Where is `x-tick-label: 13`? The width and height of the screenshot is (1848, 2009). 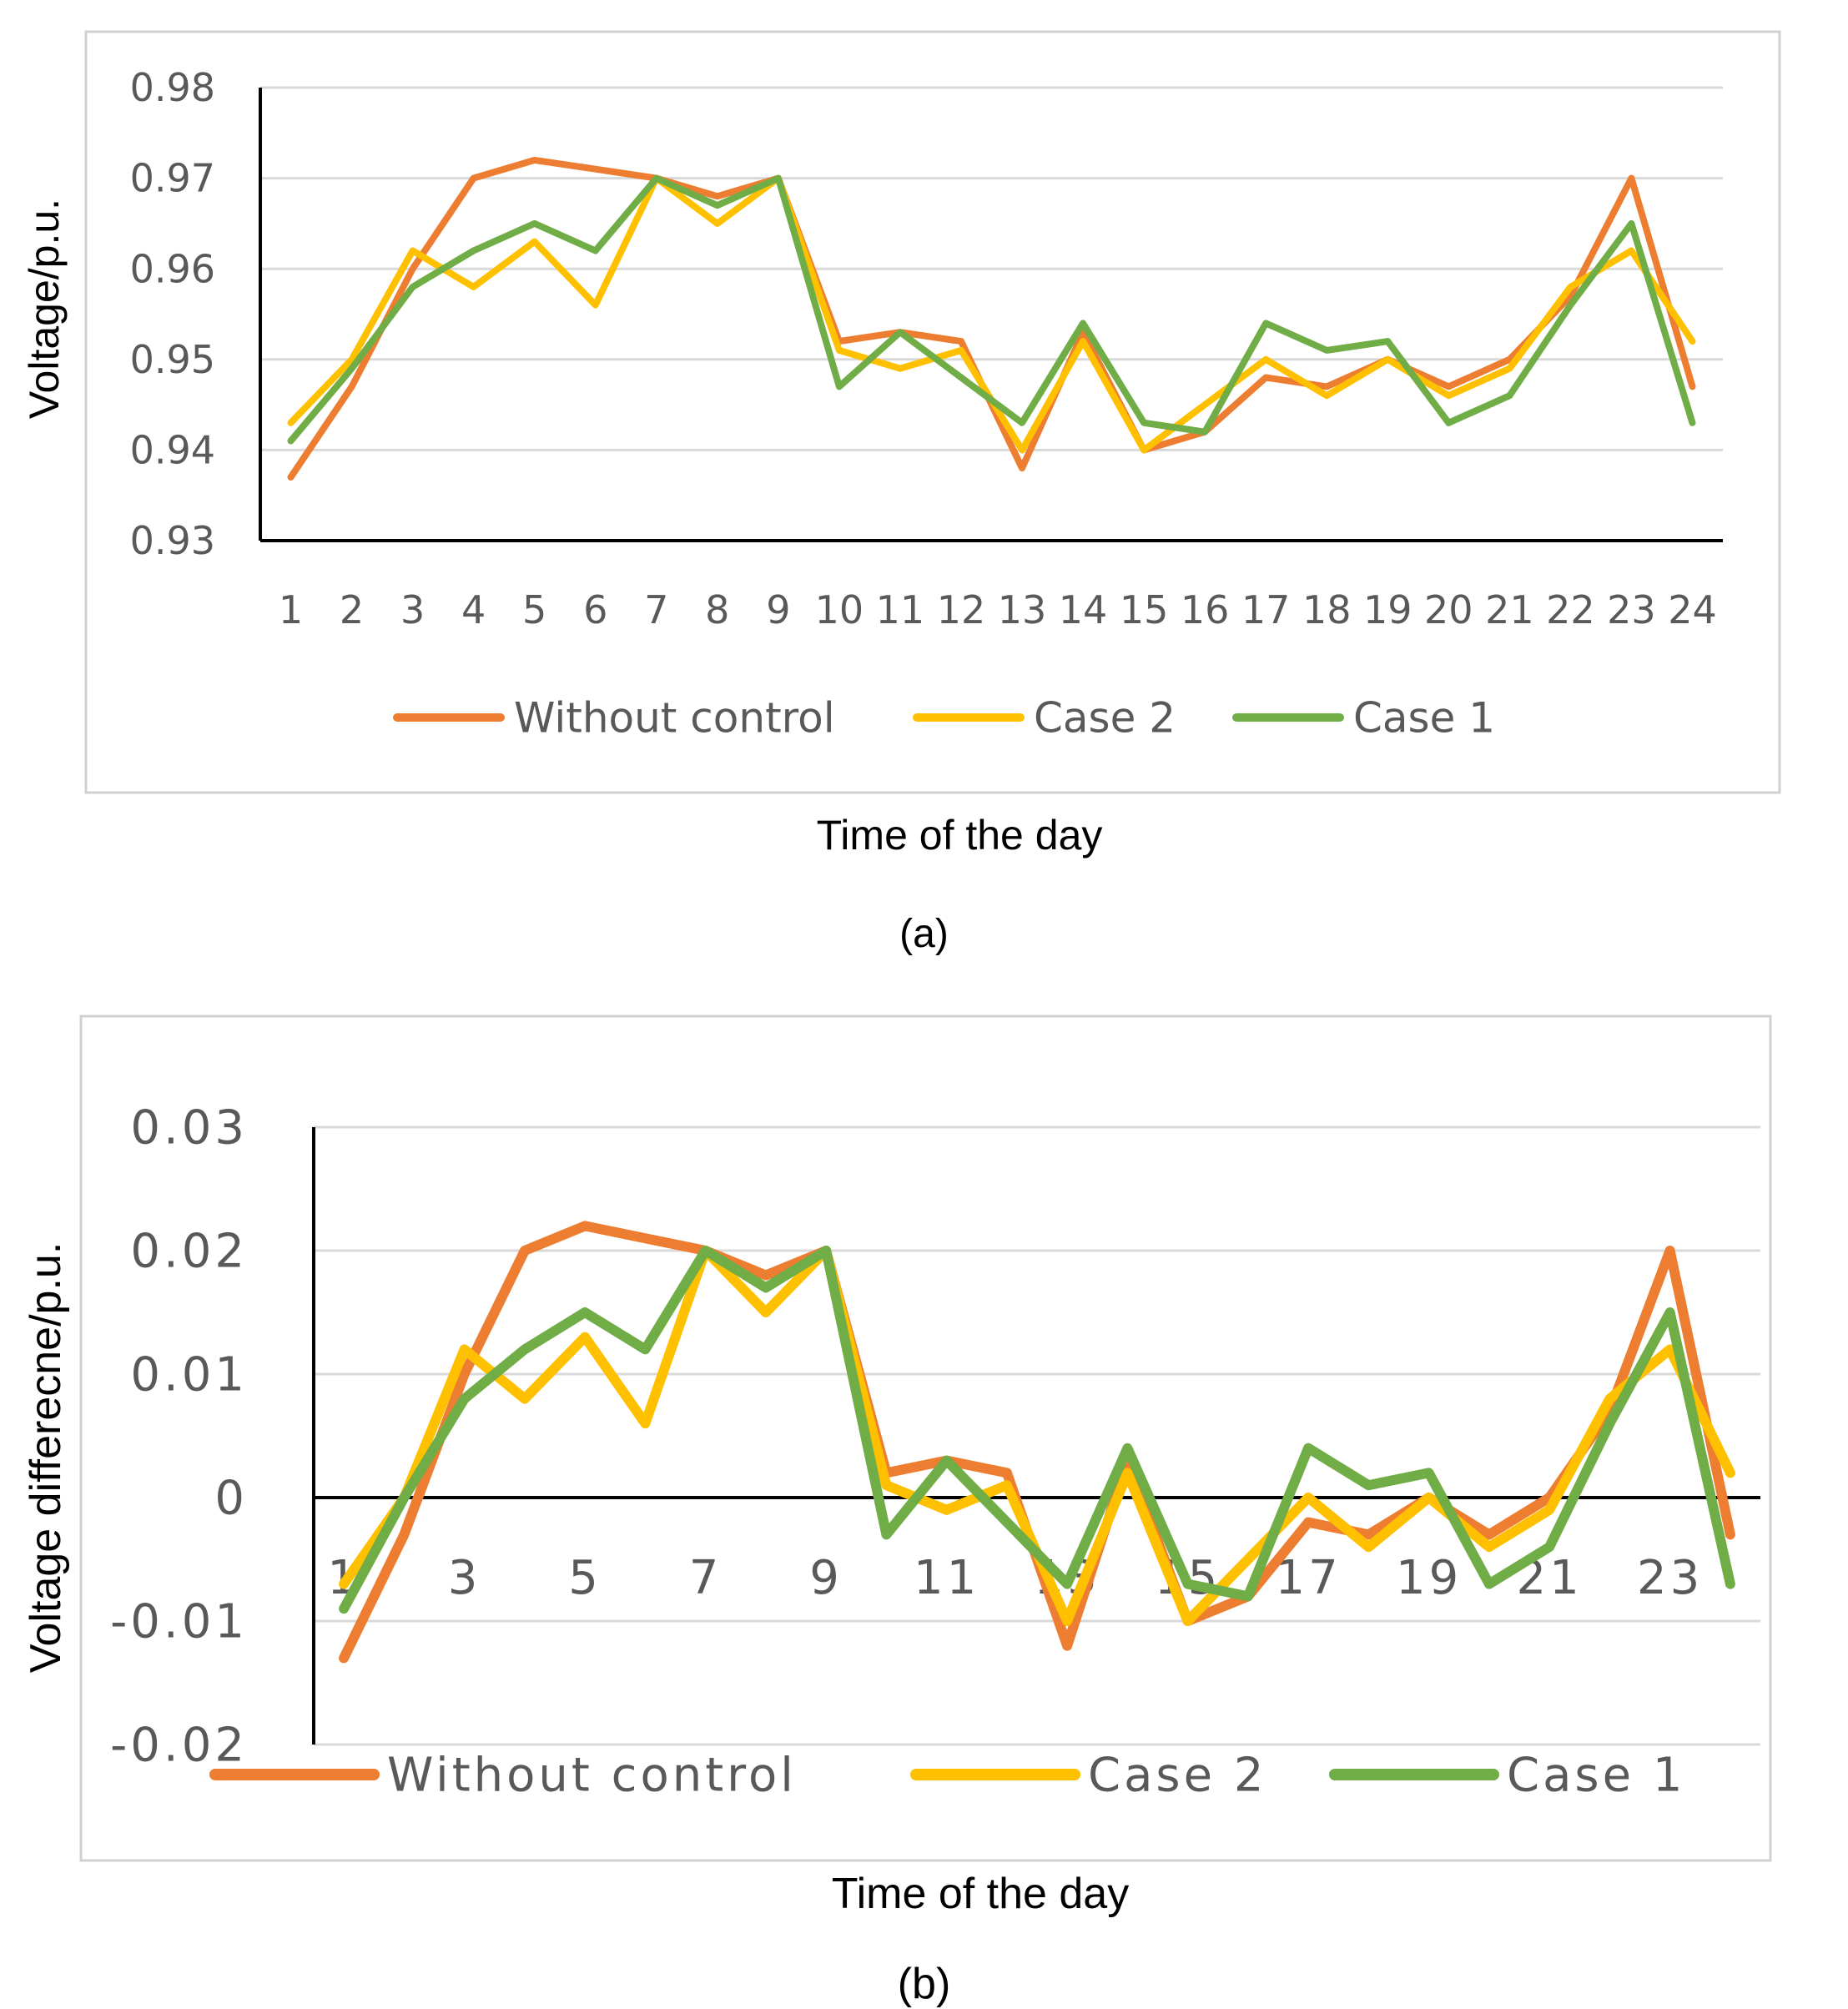
x-tick-label: 13 is located at coordinates (1022, 609).